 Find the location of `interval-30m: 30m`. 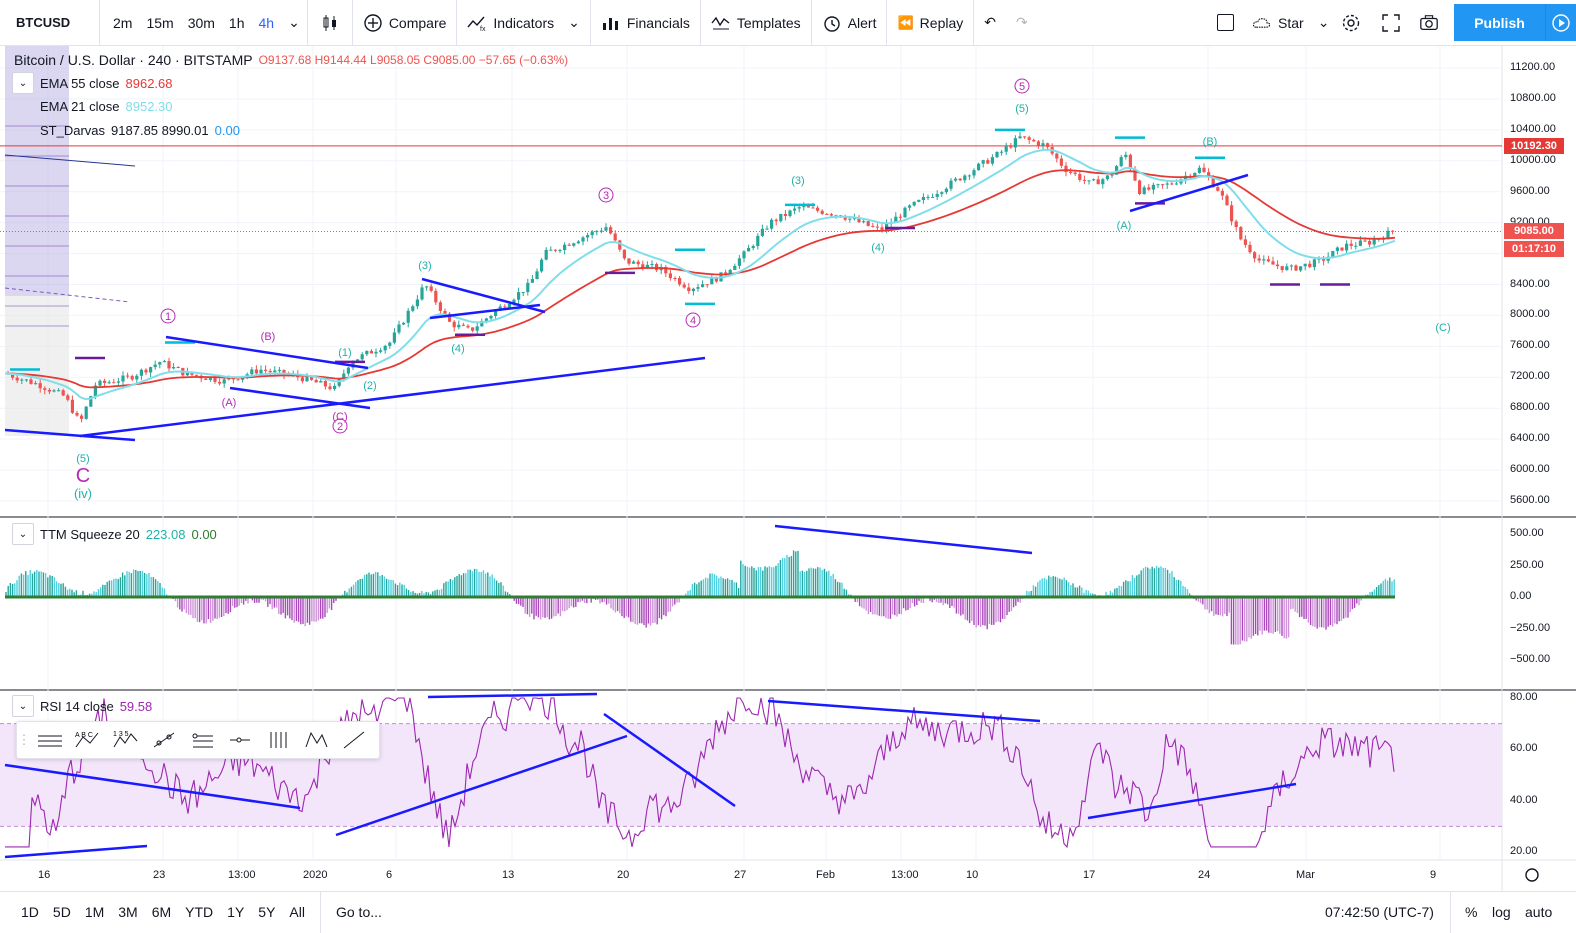

interval-30m: 30m is located at coordinates (201, 22).